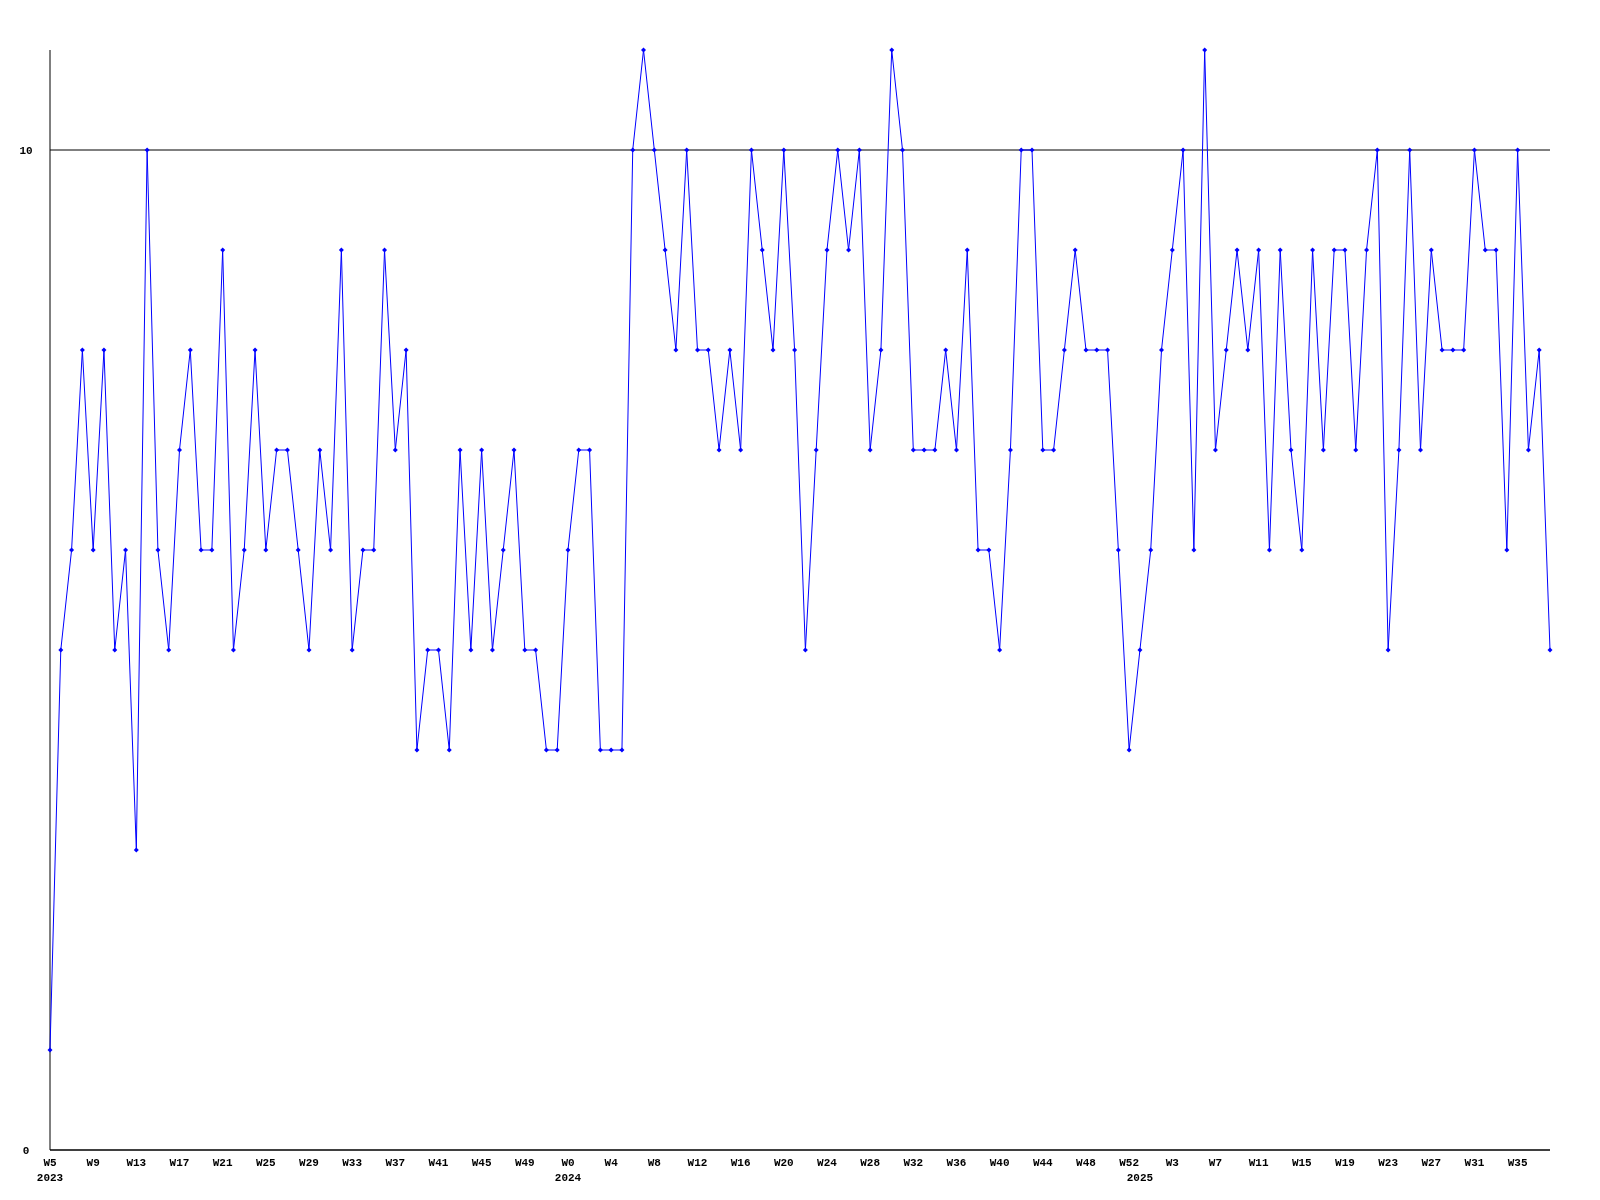  Describe the element at coordinates (266, 1163) in the screenshot. I see `x-tick-label: W25` at that location.